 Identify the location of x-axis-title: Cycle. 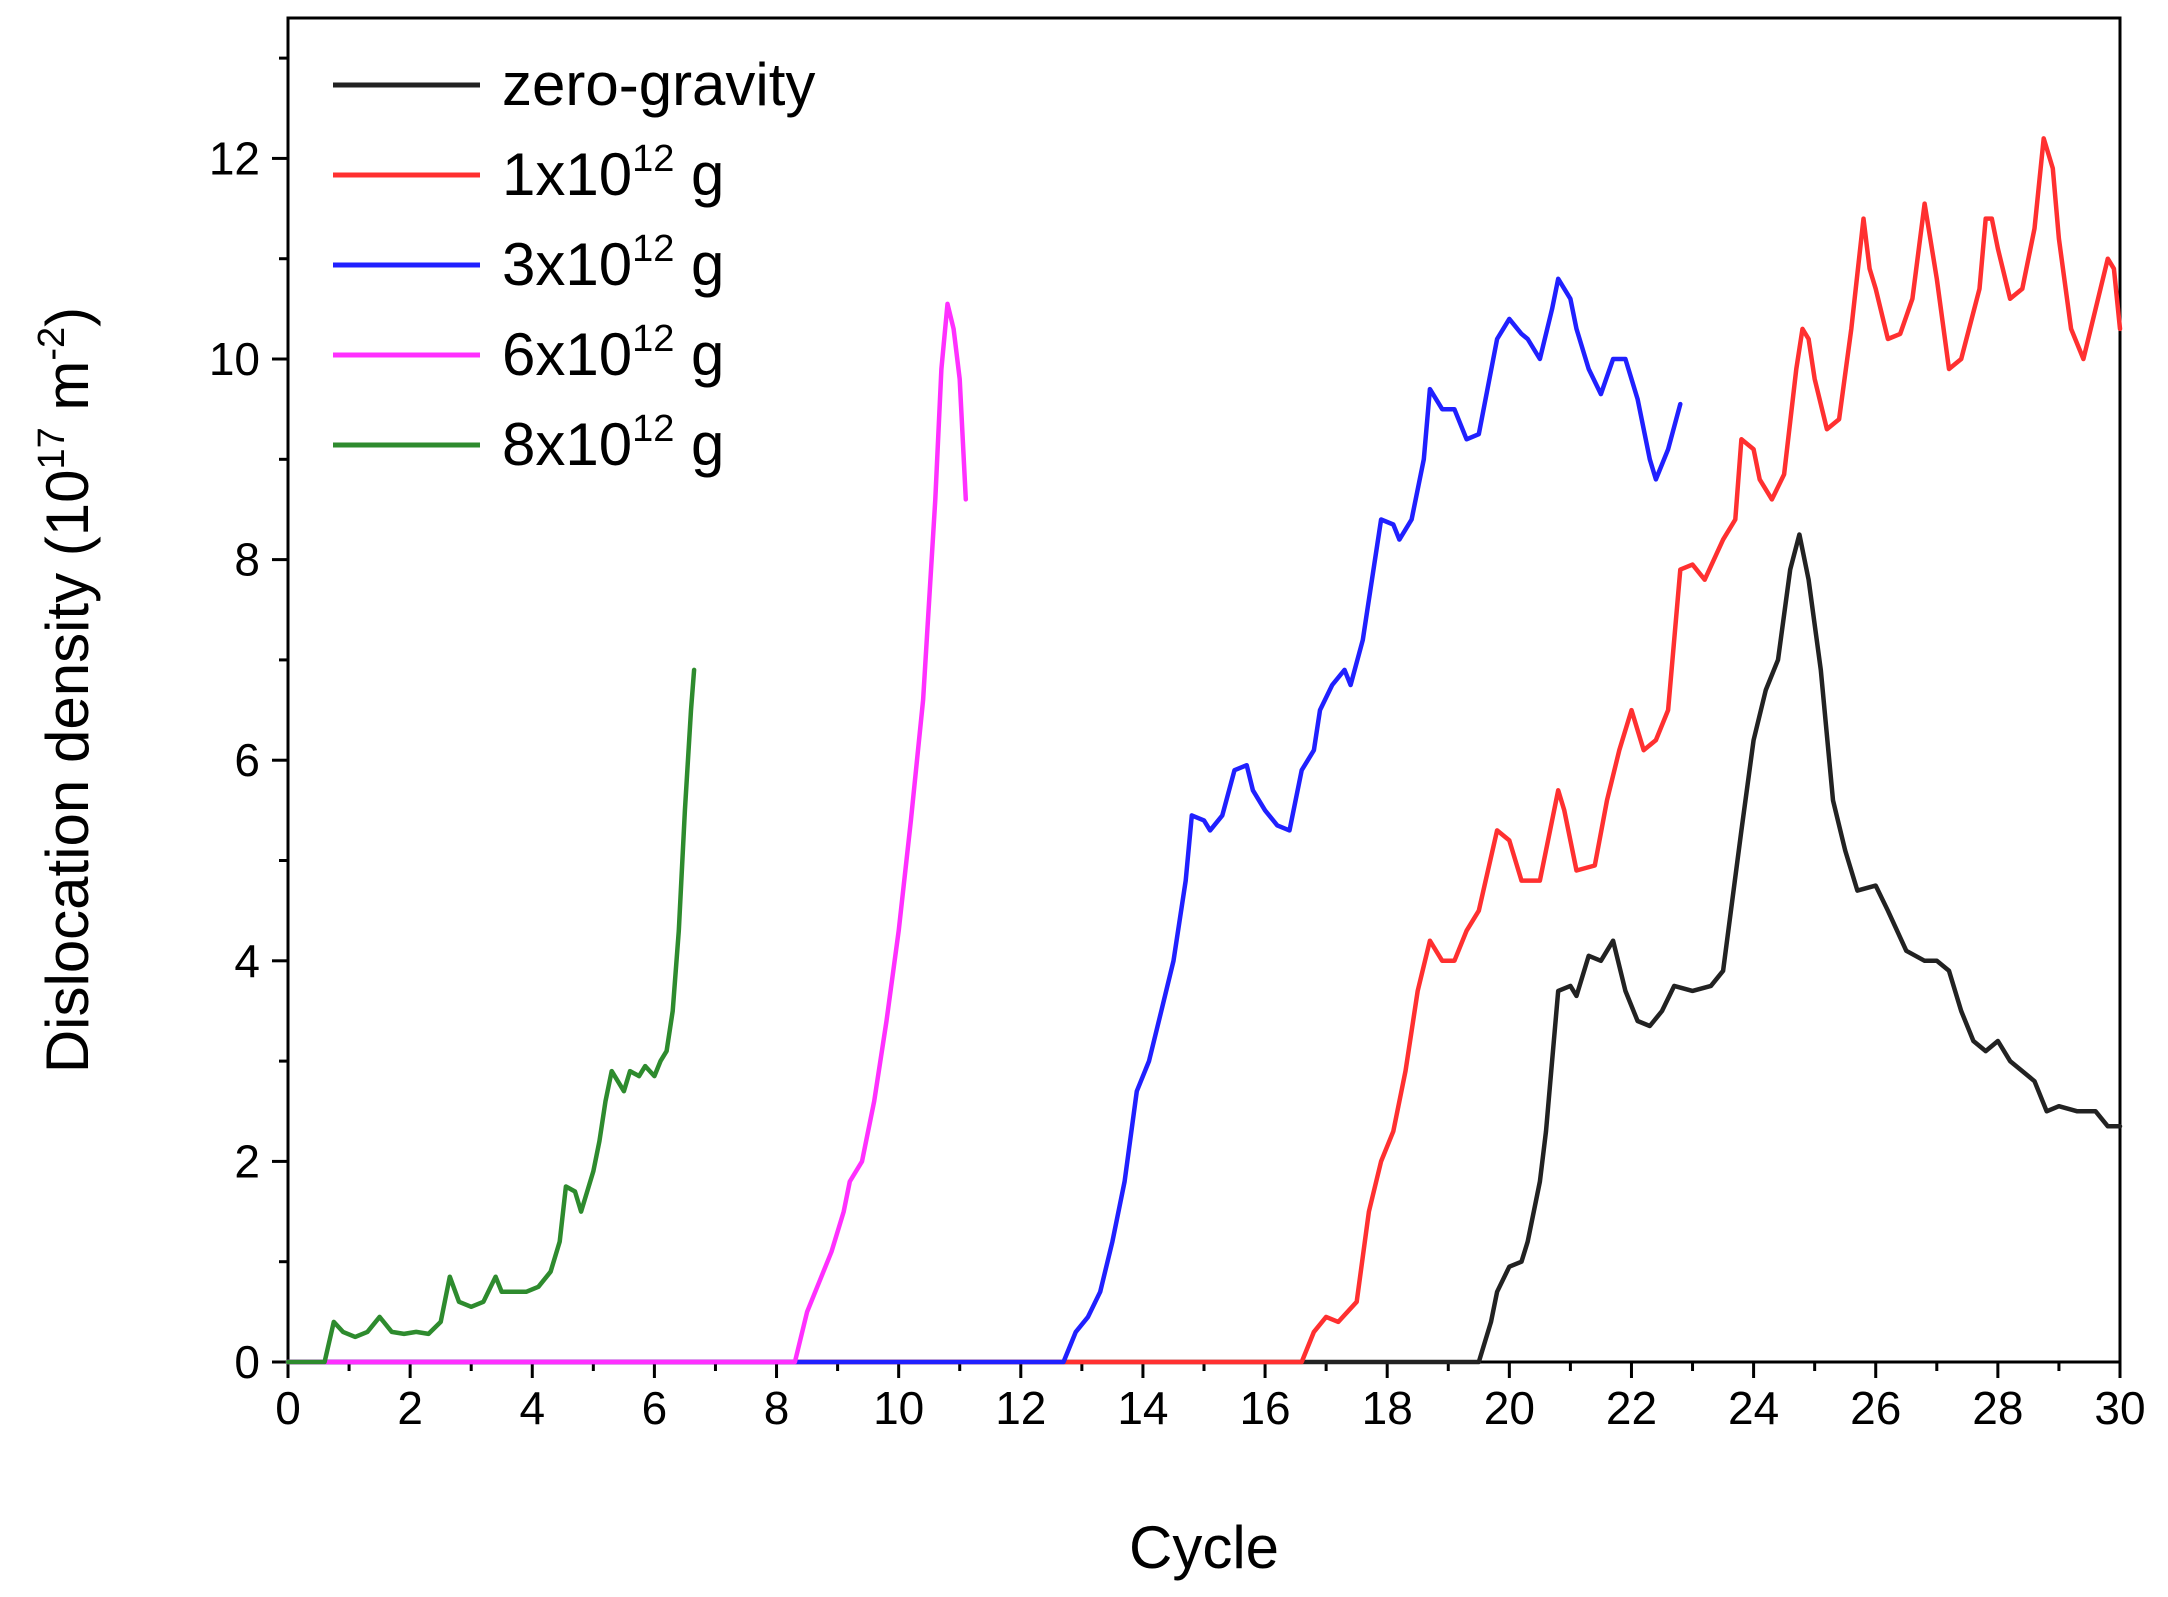
(1204, 1547).